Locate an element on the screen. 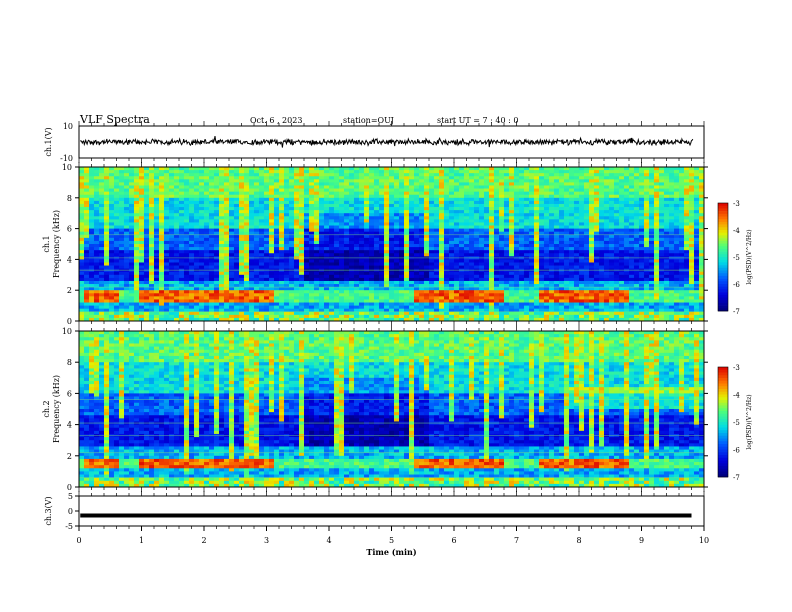  x-tick-label: 1 is located at coordinates (141, 540).